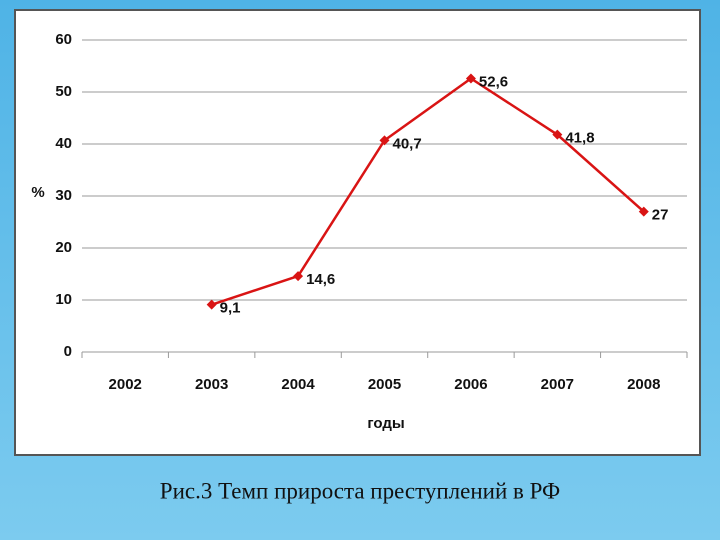  What do you see at coordinates (470, 384) in the screenshot?
I see `x-tick-label: 2006` at bounding box center [470, 384].